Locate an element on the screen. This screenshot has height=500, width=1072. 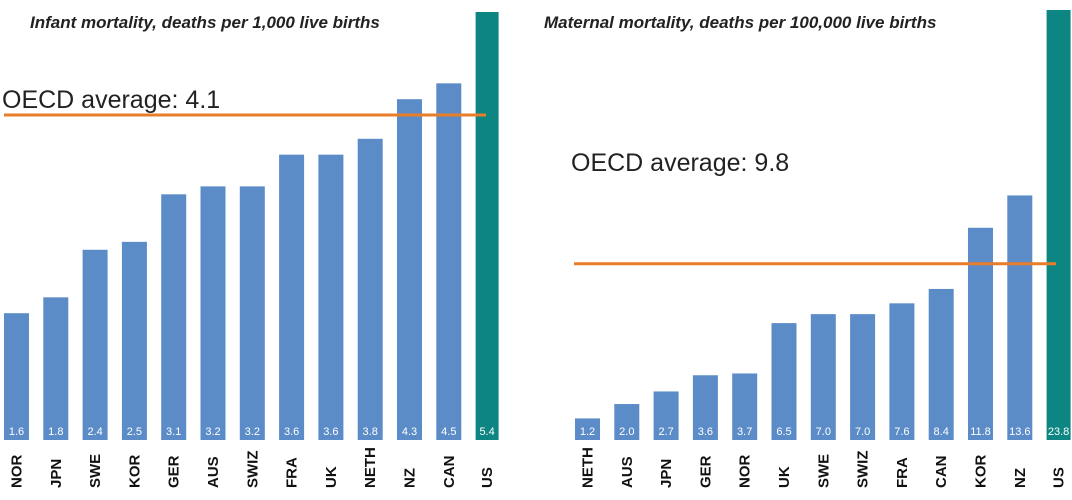
infant-tick-ger: GER is located at coordinates (174, 471).